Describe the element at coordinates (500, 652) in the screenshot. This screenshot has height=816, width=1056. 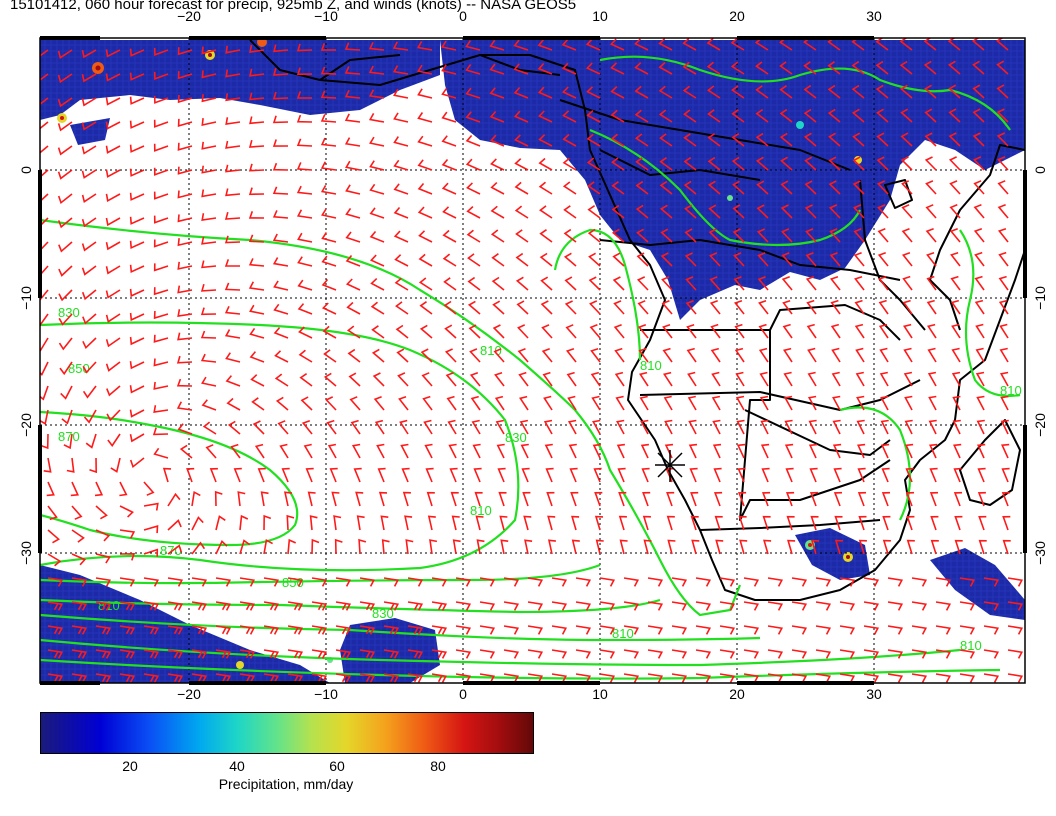
I see `contour-810-lower` at that location.